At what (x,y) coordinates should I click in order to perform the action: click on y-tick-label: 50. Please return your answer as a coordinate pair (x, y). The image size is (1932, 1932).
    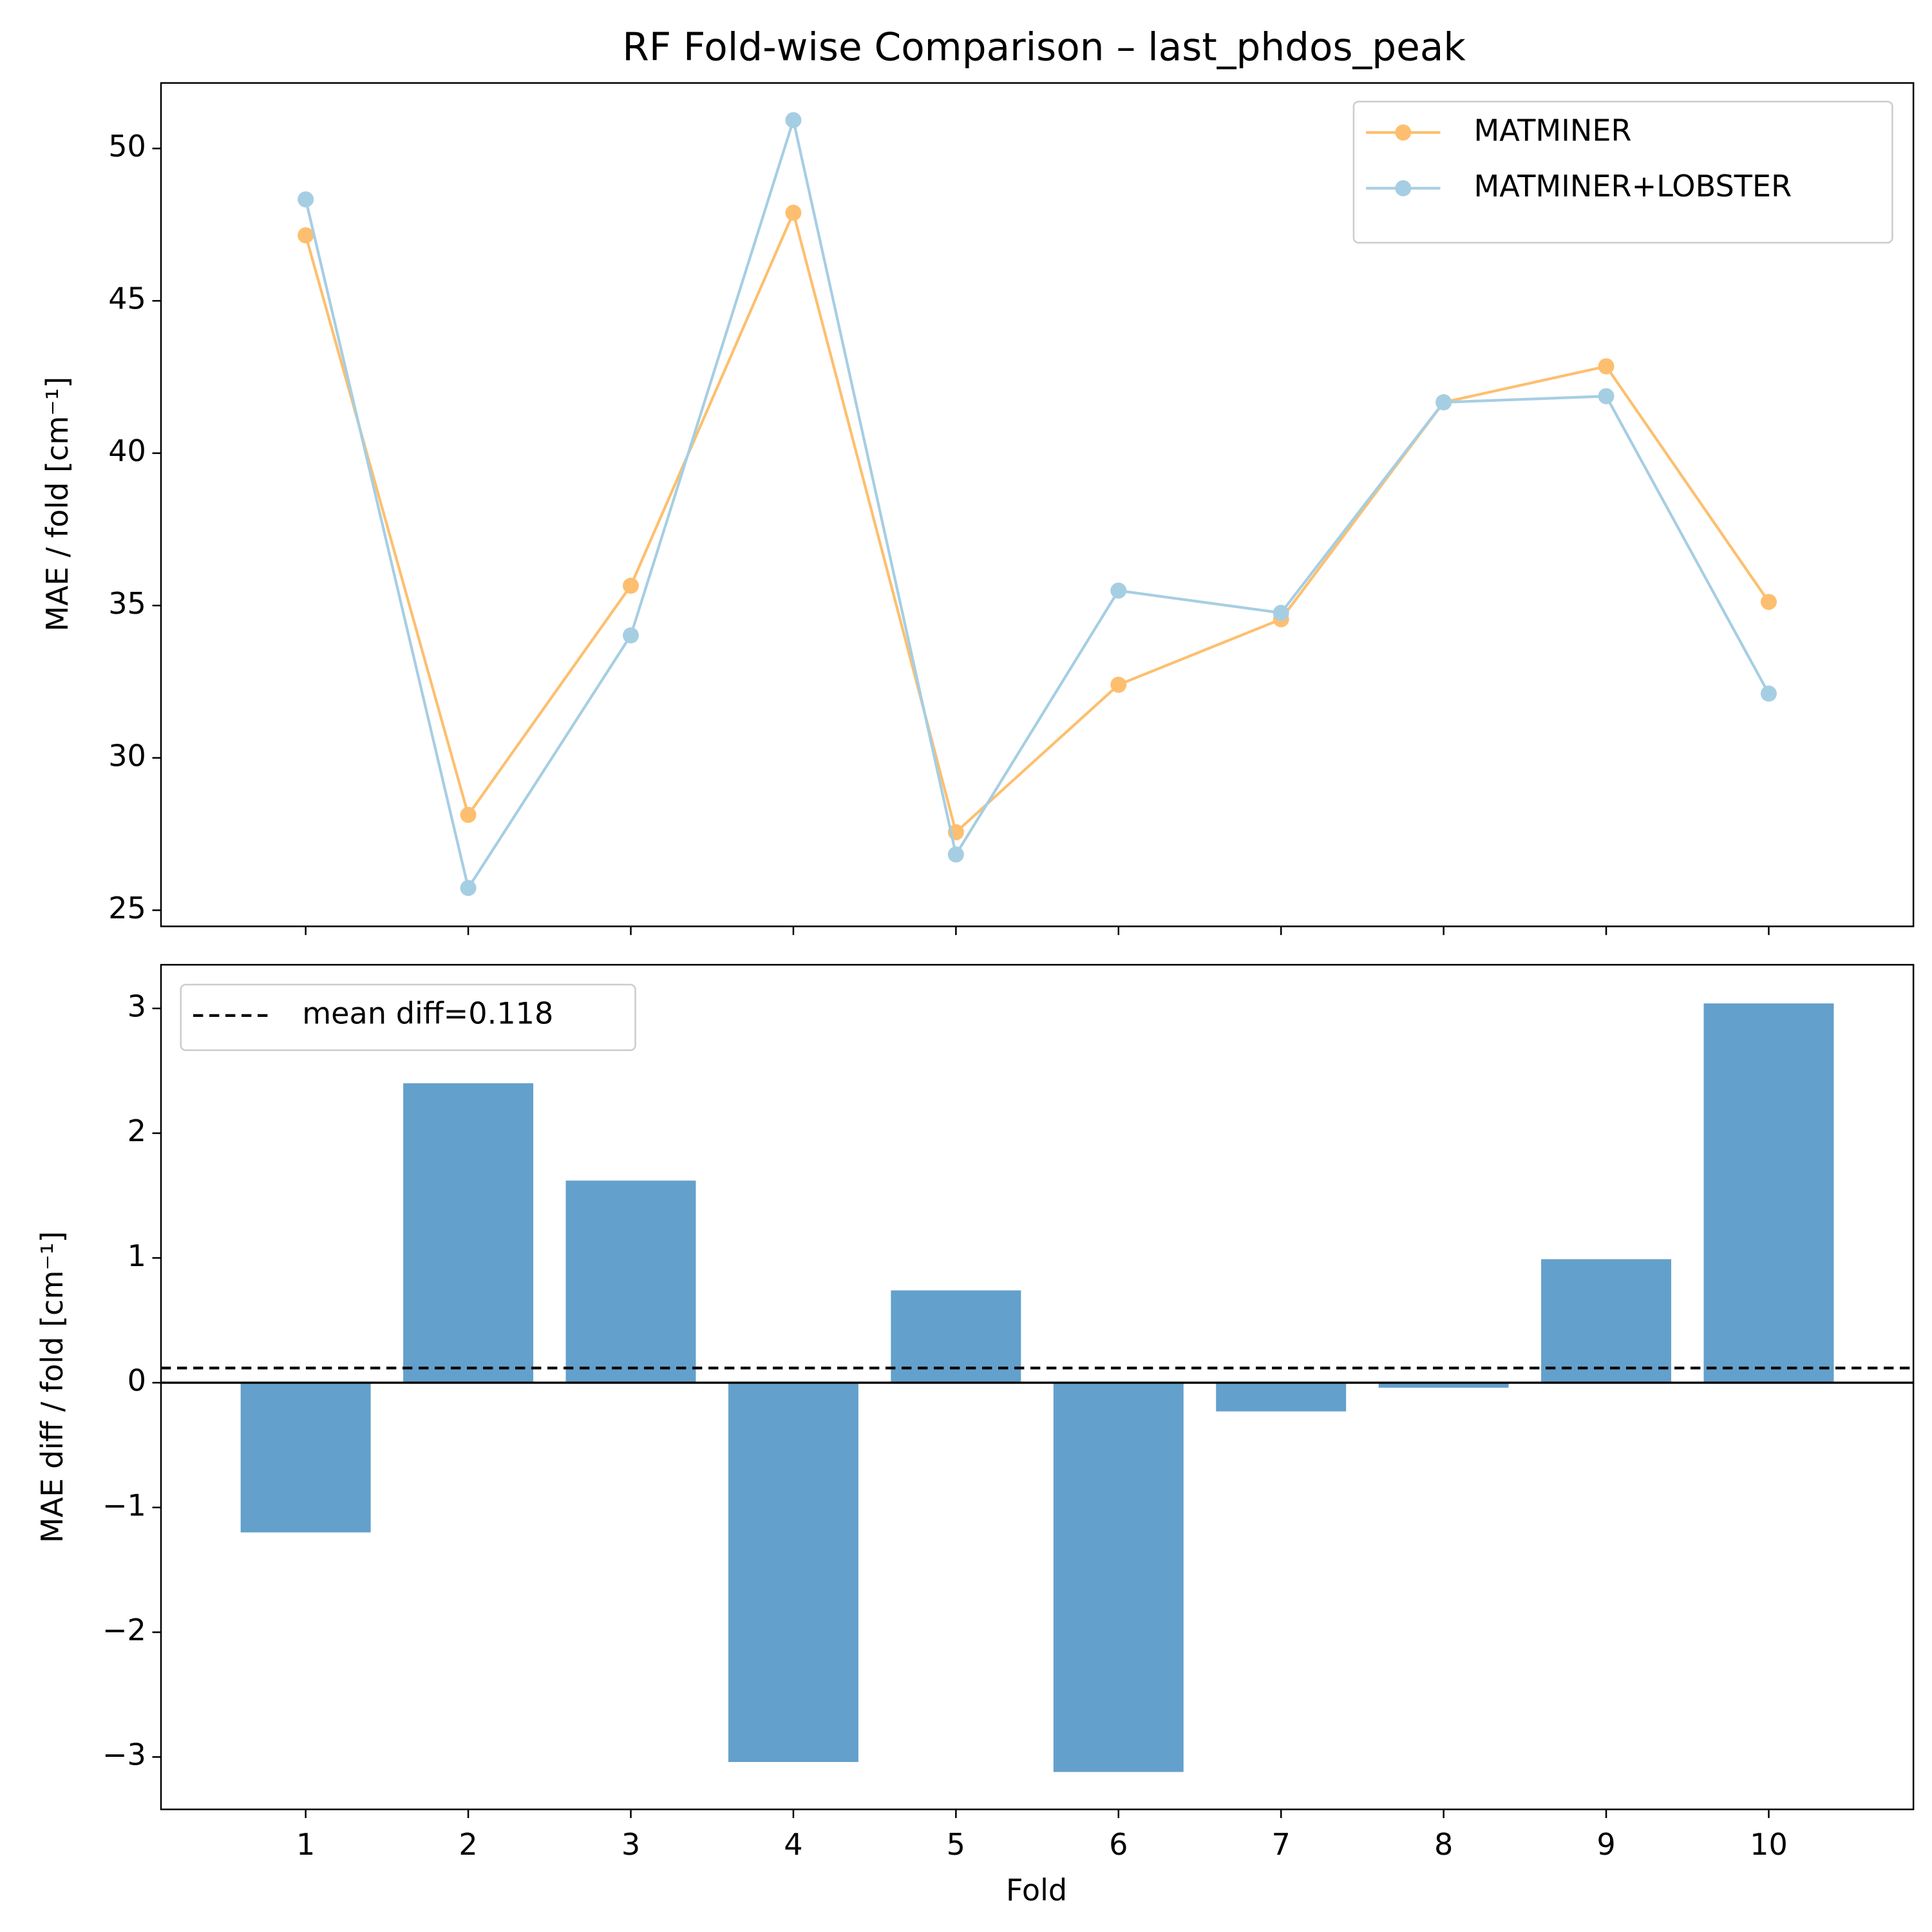
    Looking at the image, I should click on (127, 147).